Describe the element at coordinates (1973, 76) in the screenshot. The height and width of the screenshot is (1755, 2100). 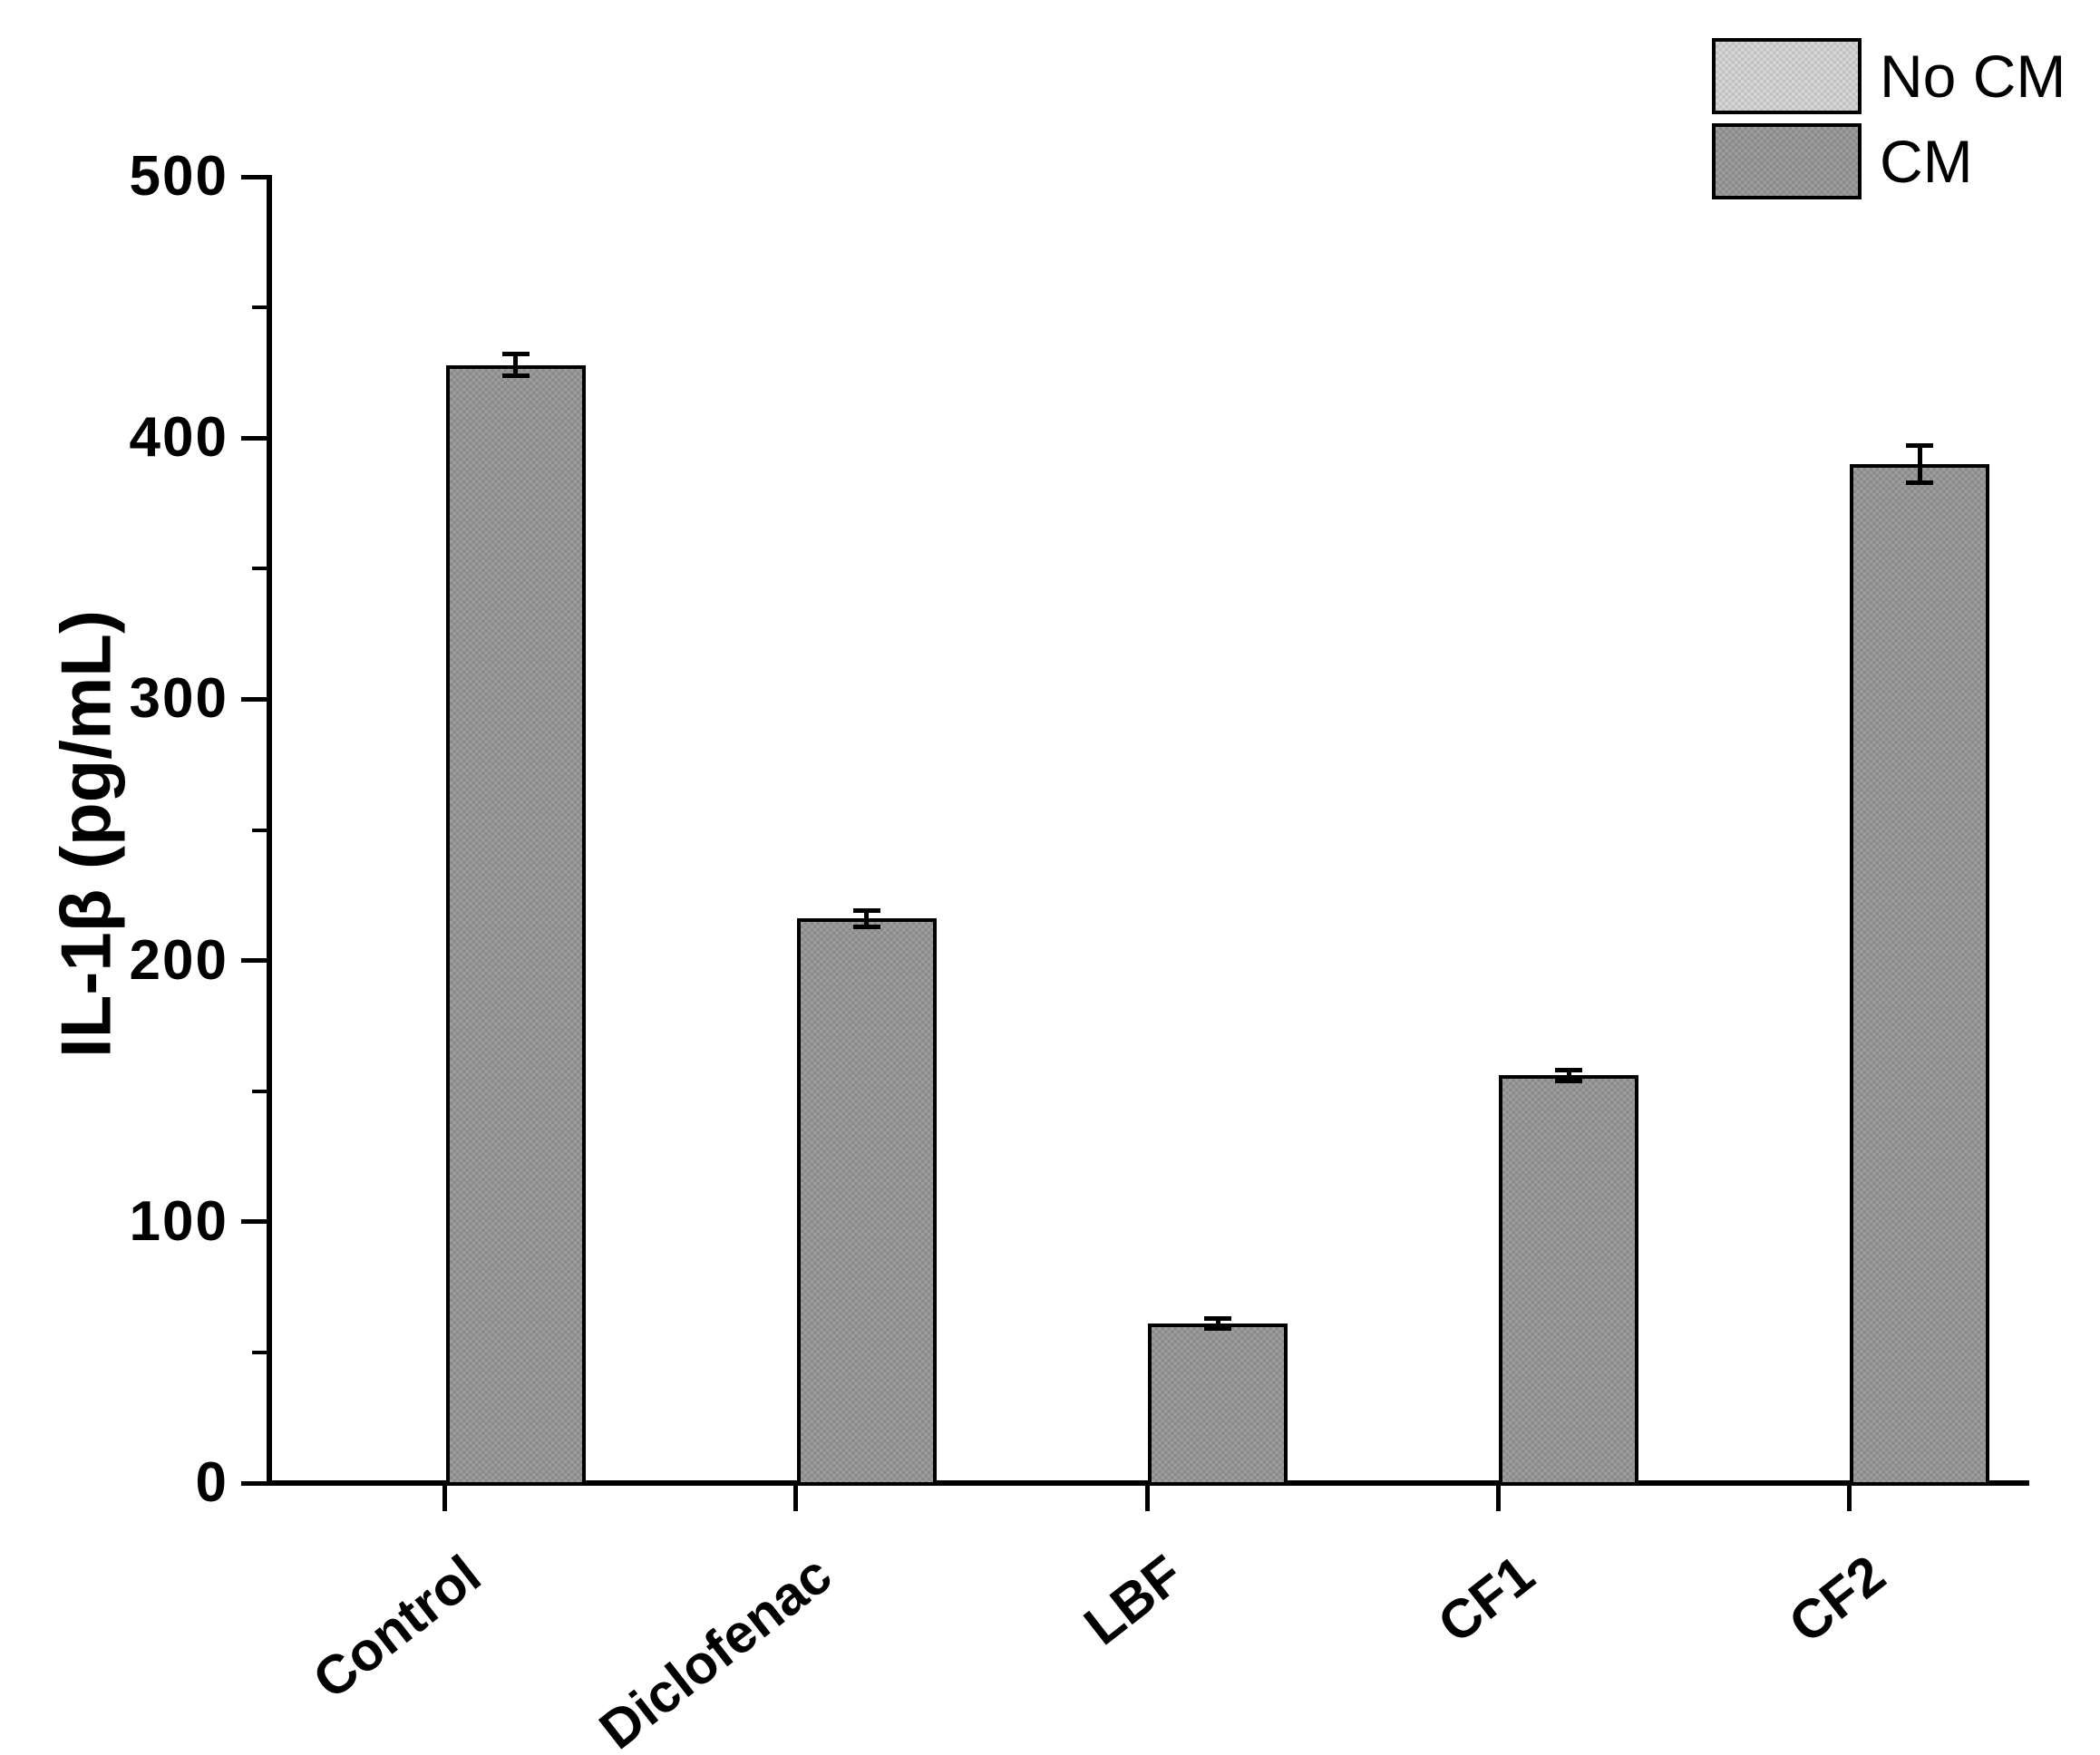
I see `legend-label-no-cm: No CM` at that location.